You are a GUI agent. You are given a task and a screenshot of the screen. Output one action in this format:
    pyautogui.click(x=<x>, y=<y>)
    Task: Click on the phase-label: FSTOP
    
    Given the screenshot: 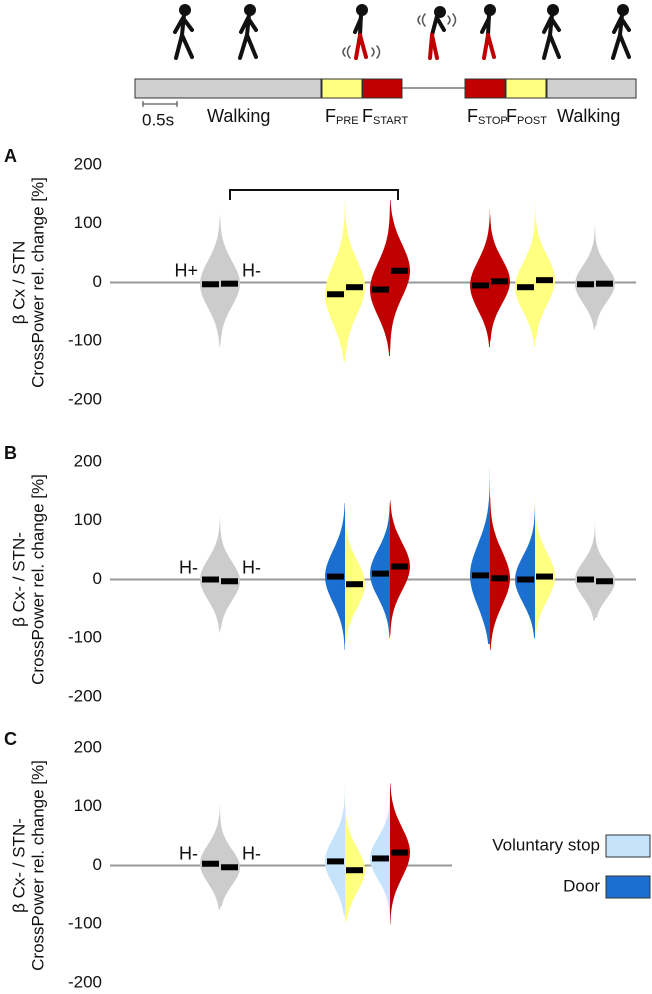 What is the action you would take?
    pyautogui.click(x=487, y=116)
    